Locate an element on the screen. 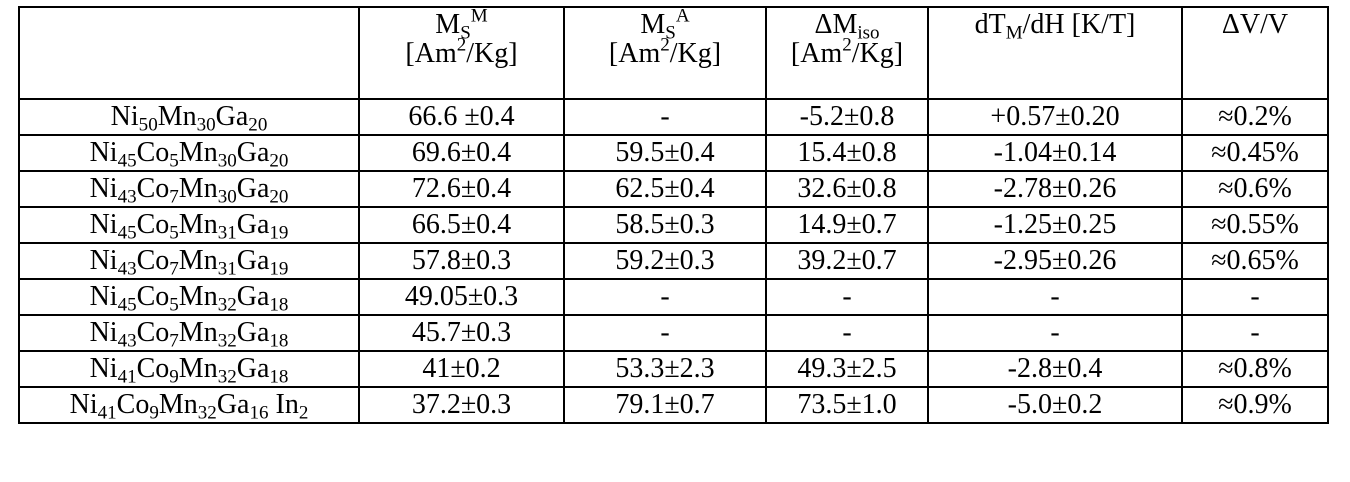 The width and height of the screenshot is (1350, 482). element-count: 9 is located at coordinates (174, 377).